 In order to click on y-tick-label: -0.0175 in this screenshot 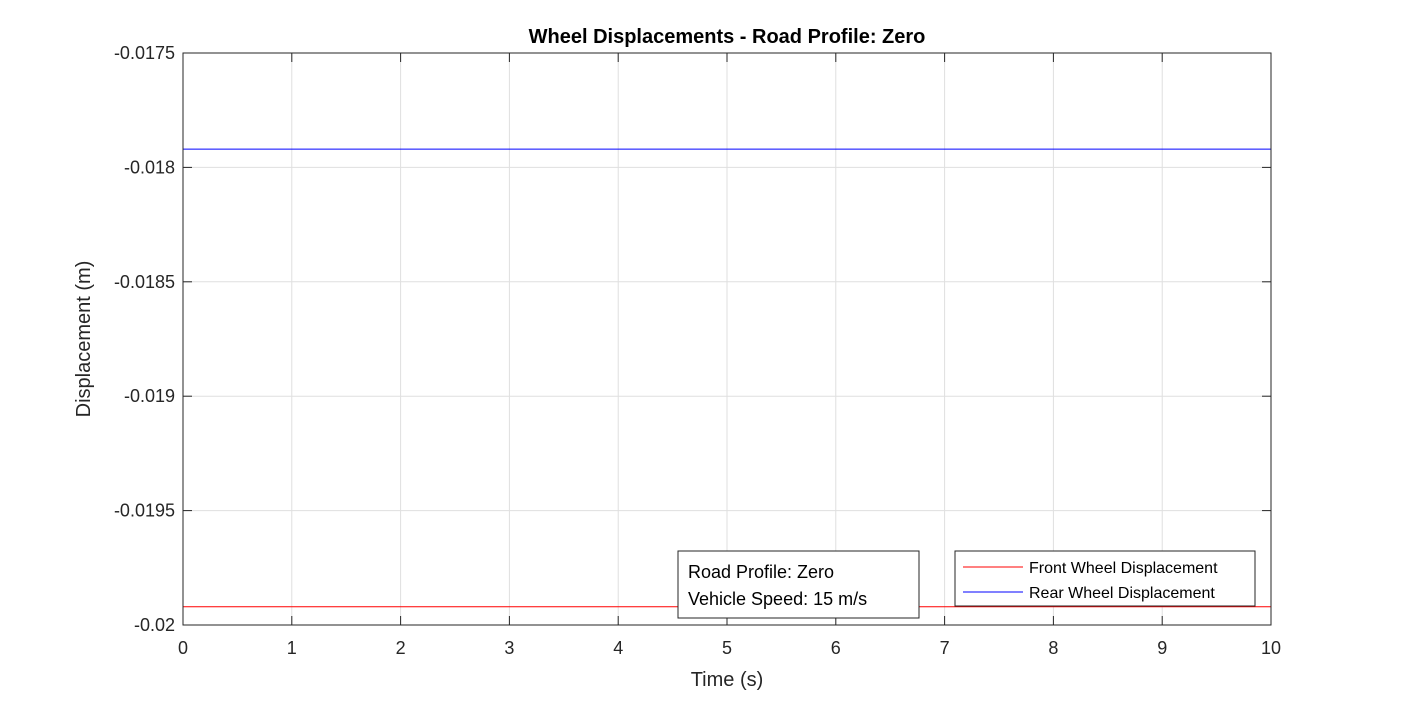, I will do `click(144, 53)`.